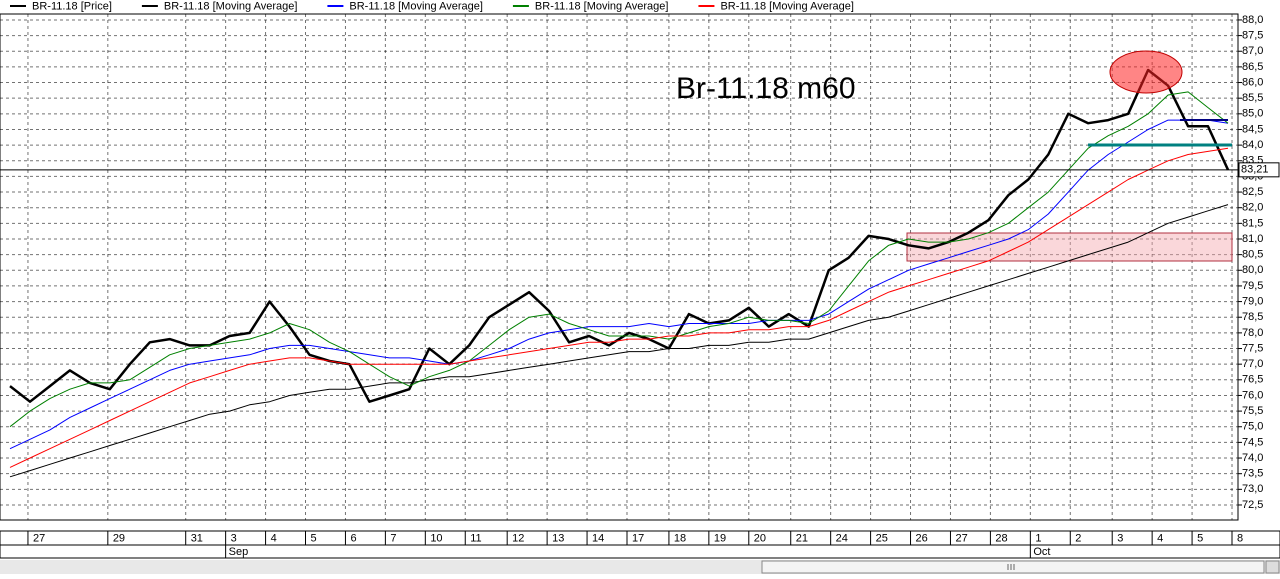 The height and width of the screenshot is (579, 1280). Describe the element at coordinates (1252, 114) in the screenshot. I see `y-tick-label: 85,0` at that location.